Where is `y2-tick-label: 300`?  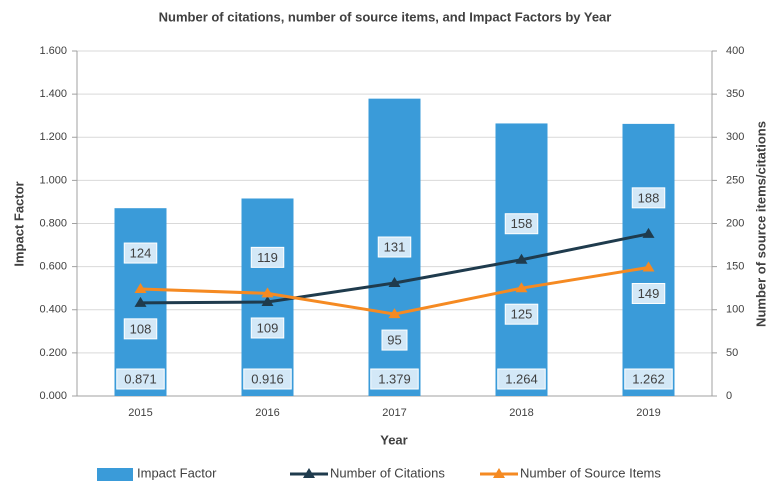 y2-tick-label: 300 is located at coordinates (735, 137).